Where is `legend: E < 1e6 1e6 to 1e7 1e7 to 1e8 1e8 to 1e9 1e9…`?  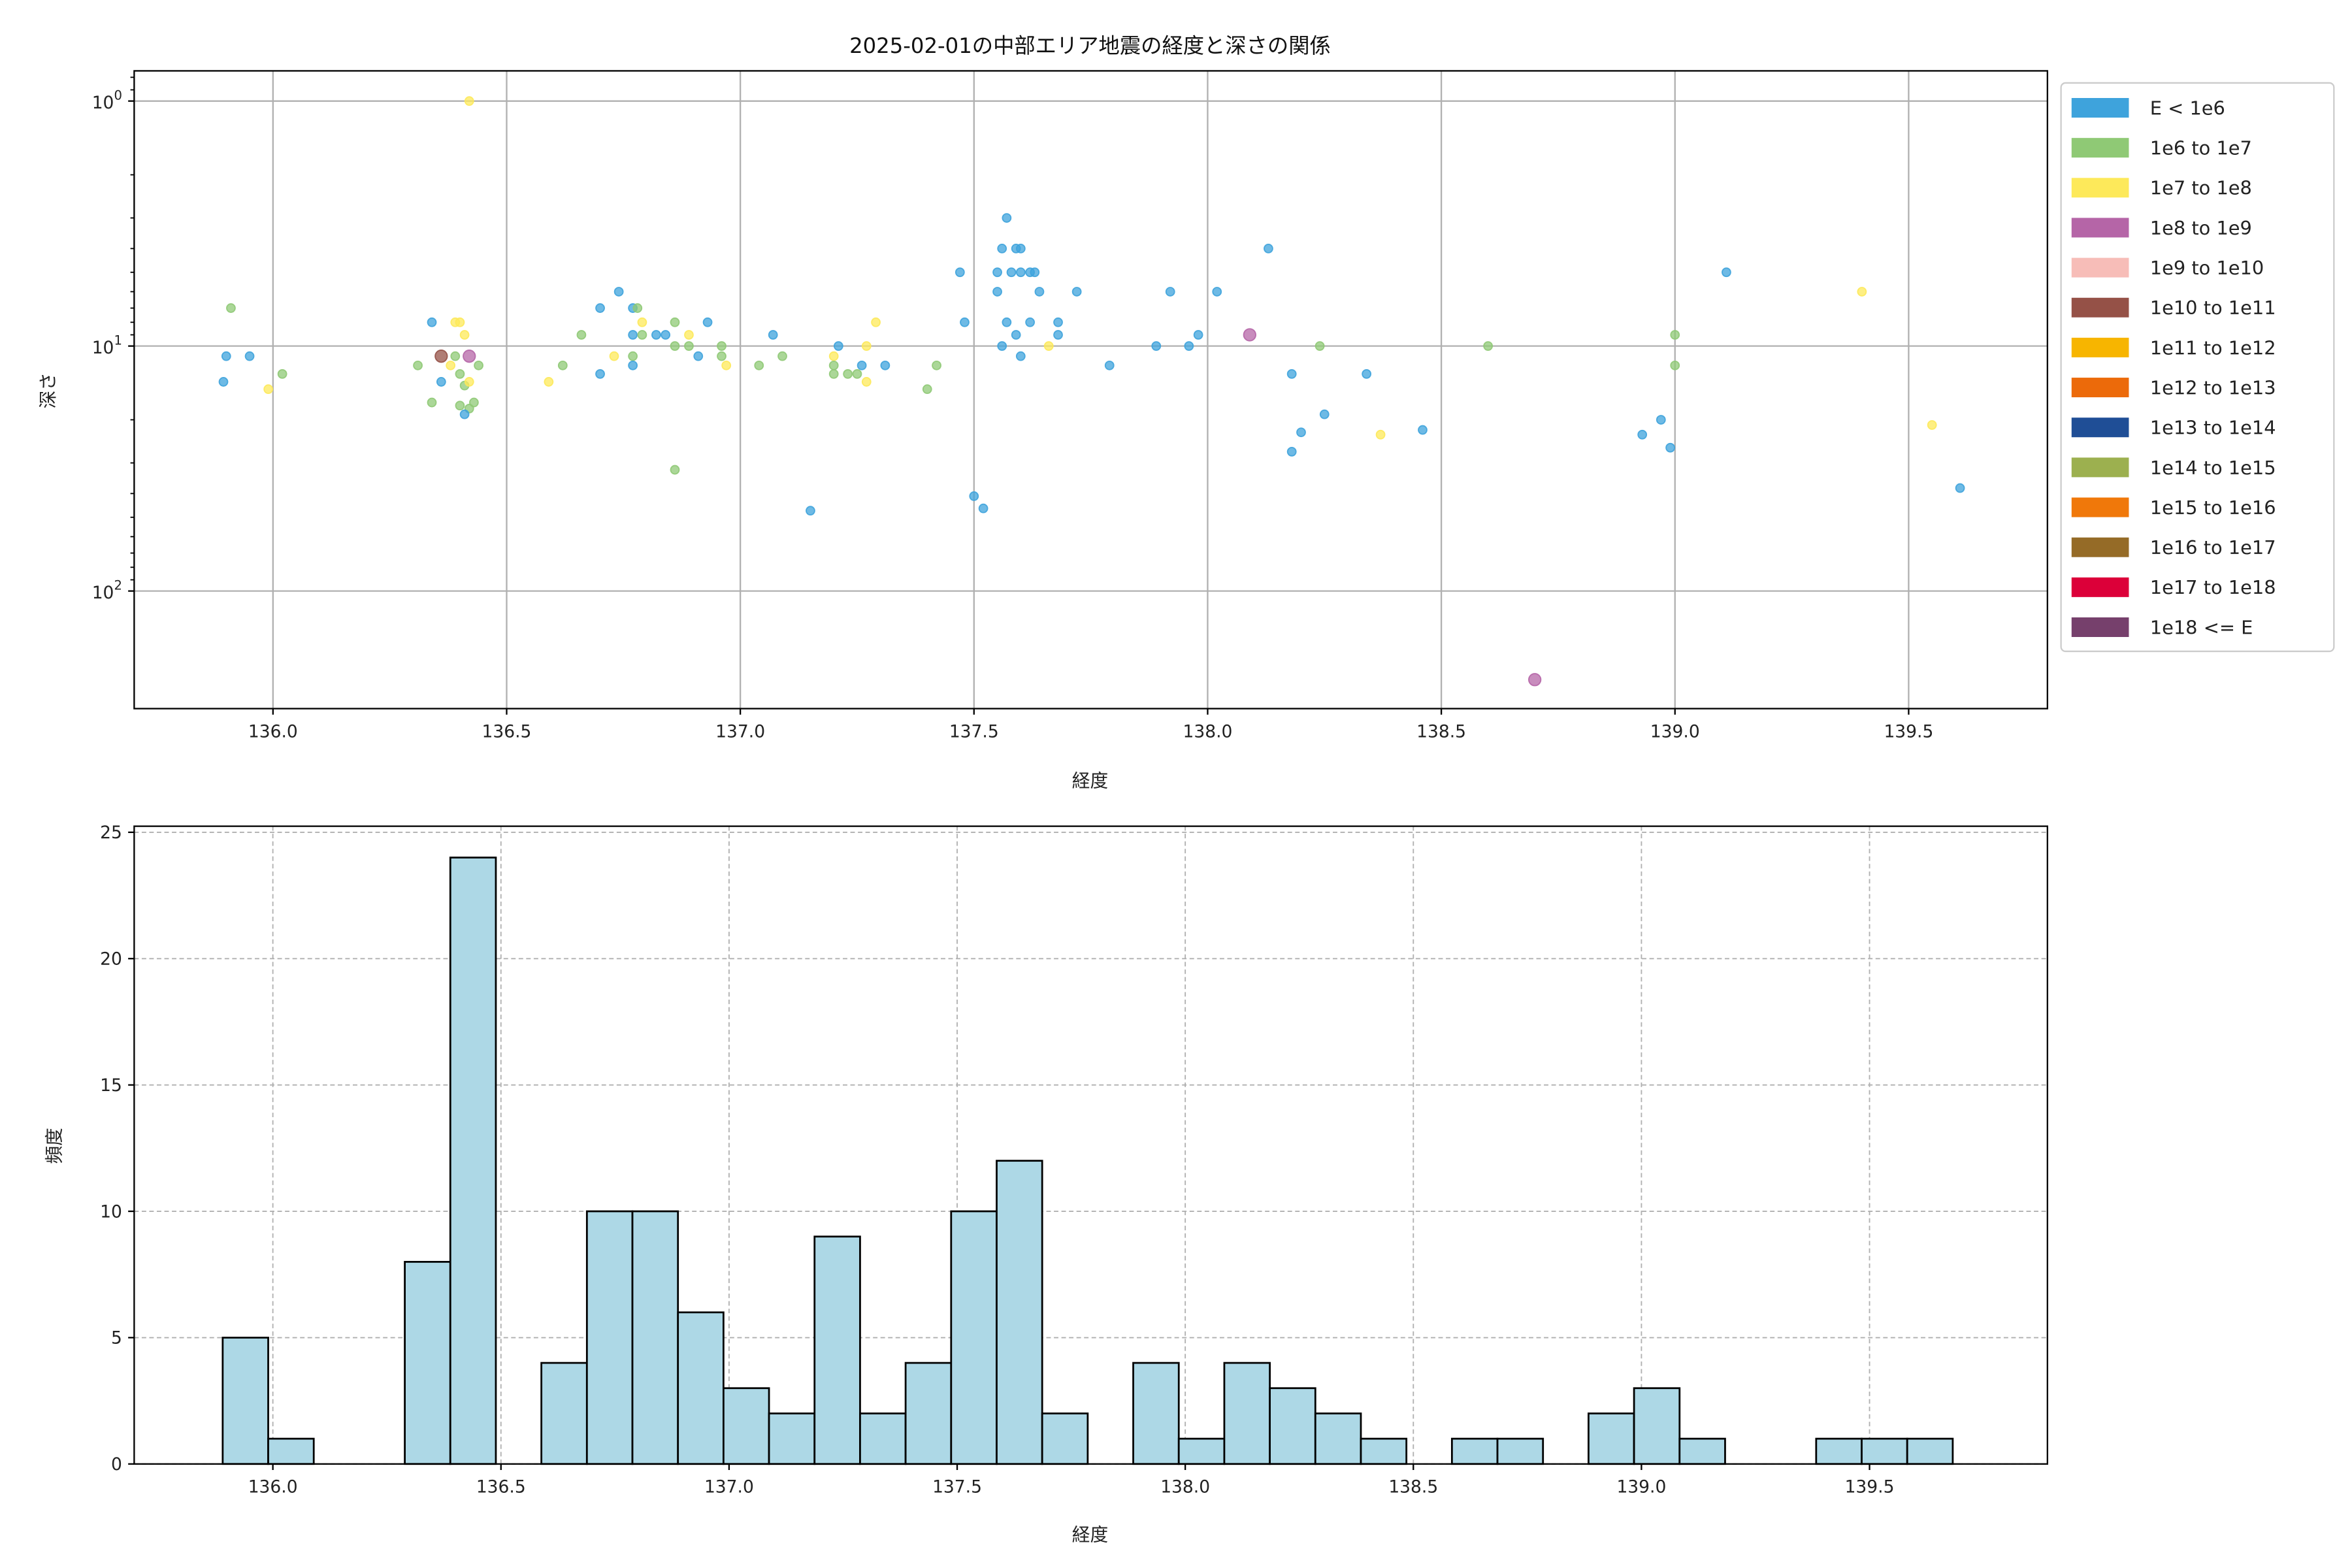 legend: E < 1e6 1e6 to 1e7 1e7 to 1e8 1e8 to 1e9 1e9… is located at coordinates (2197, 367).